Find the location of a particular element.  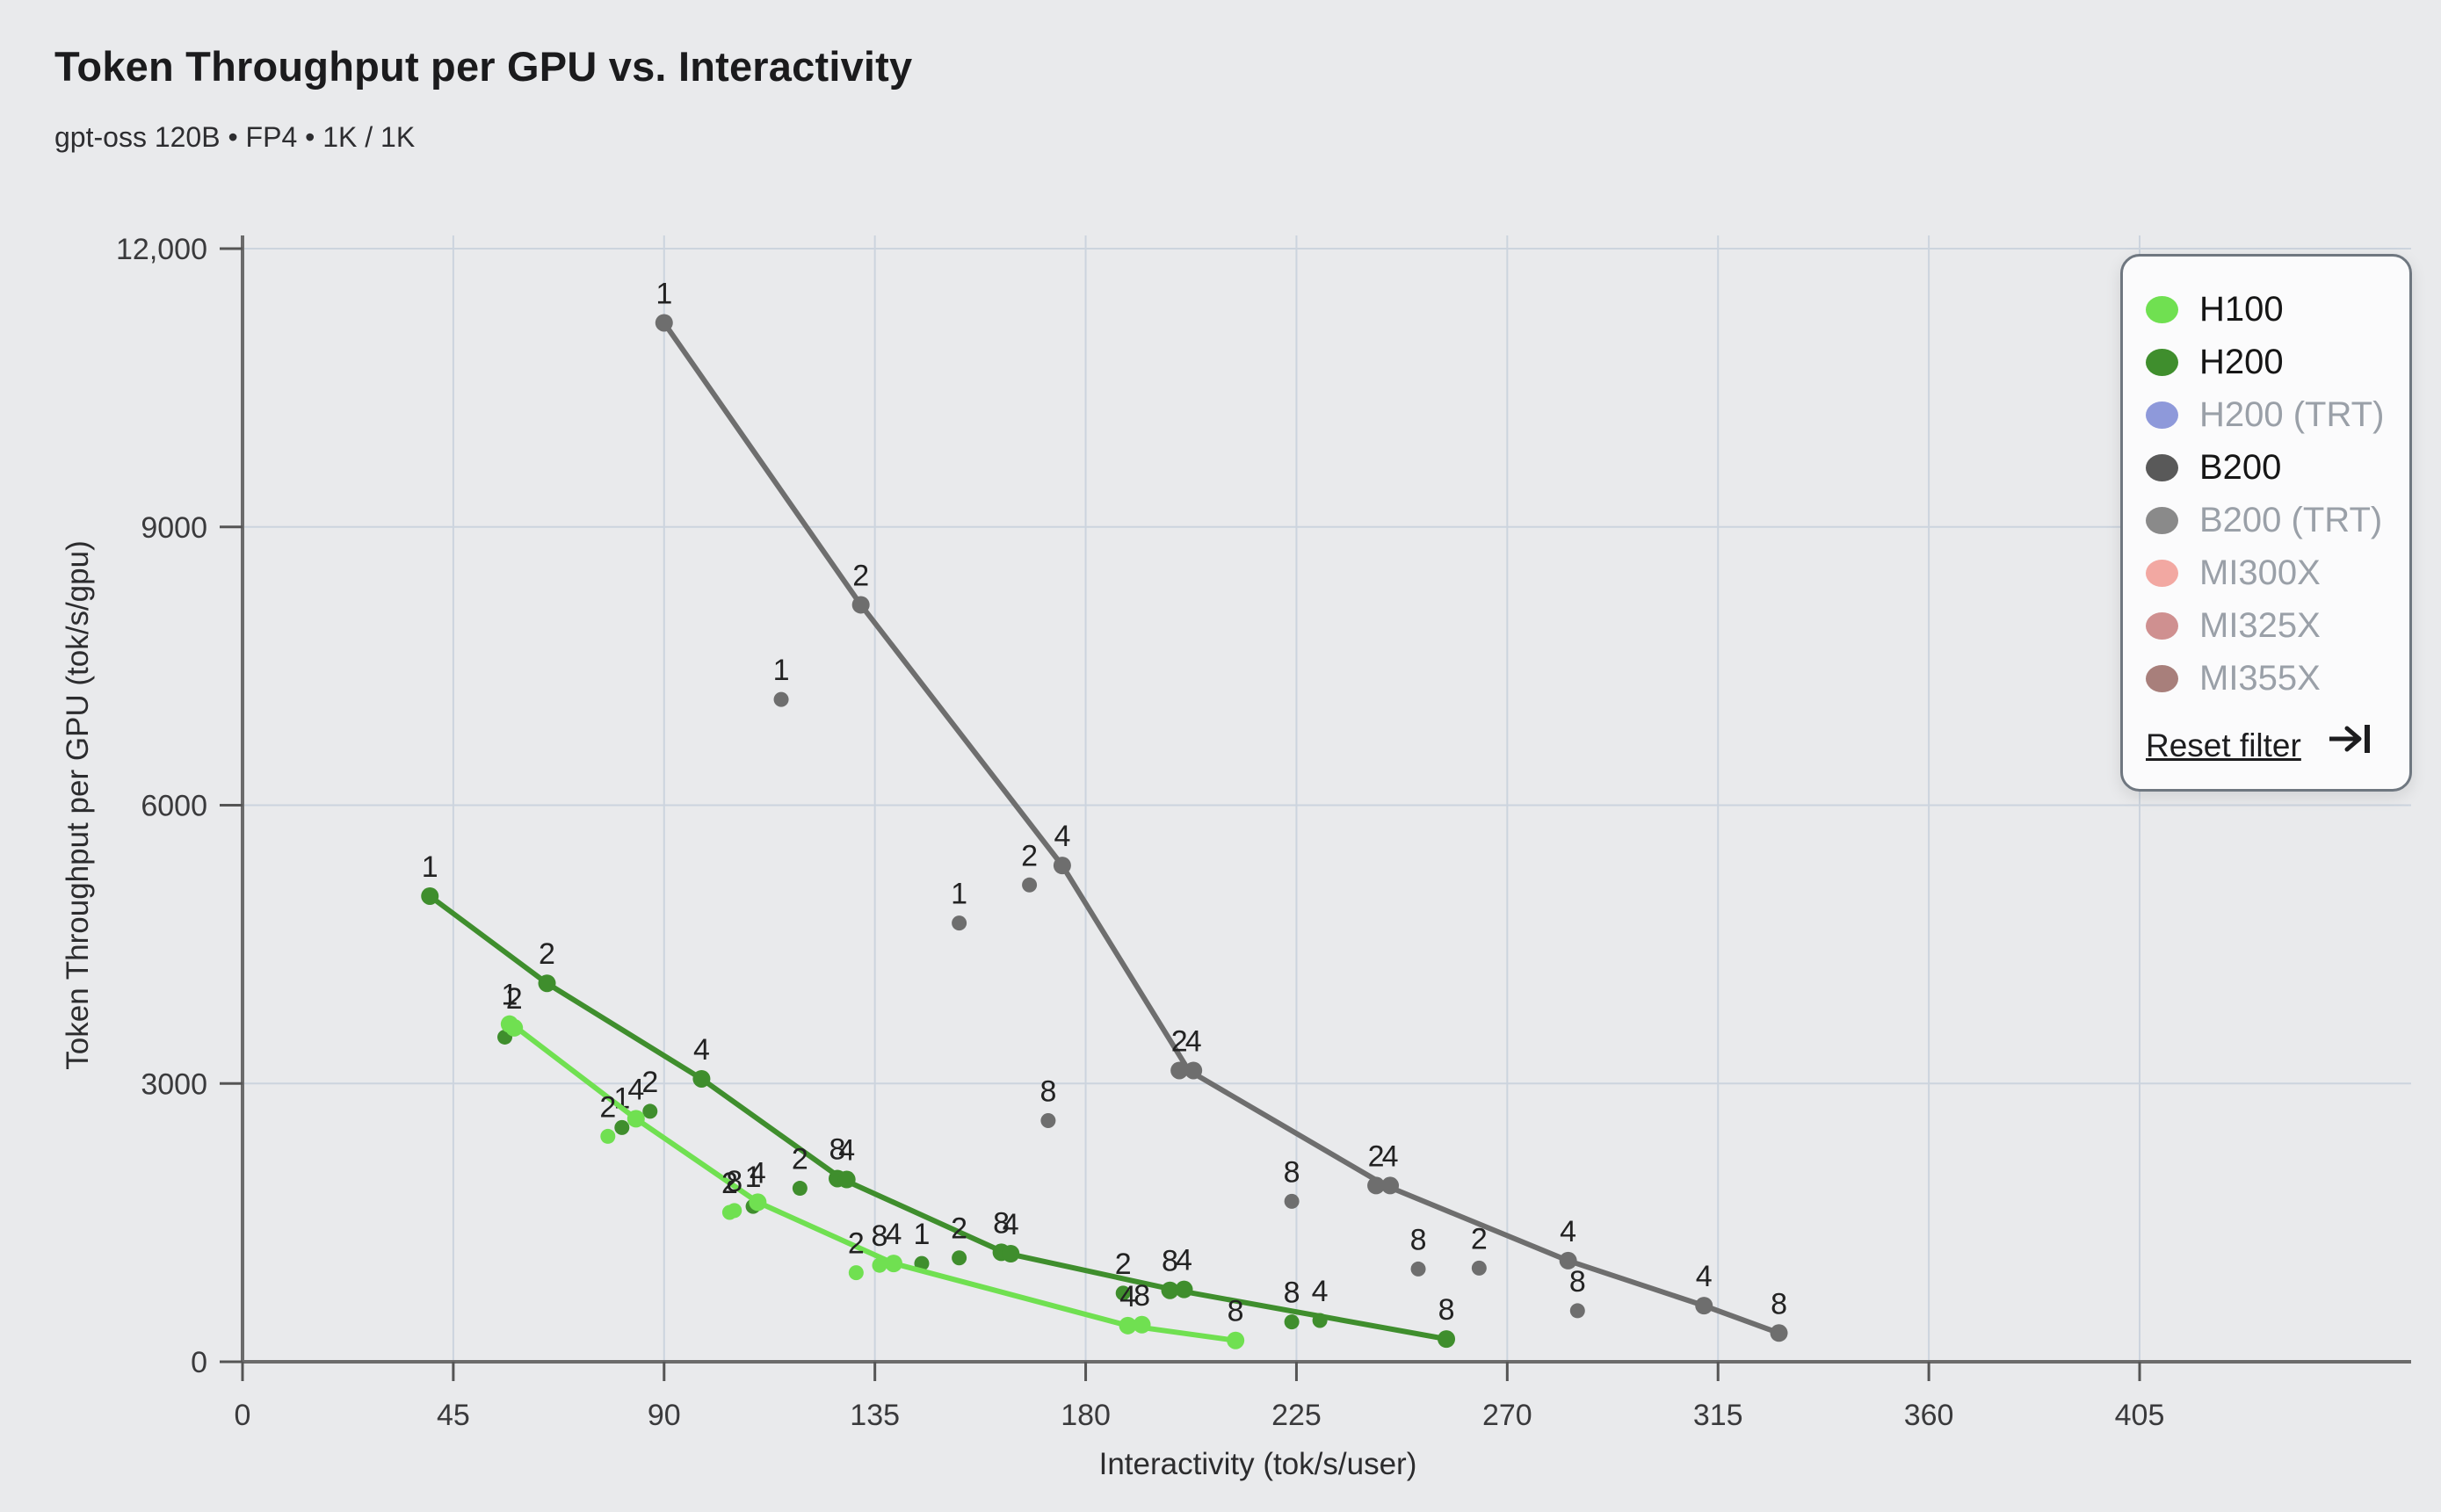

x-tick-label: 180 is located at coordinates (1086, 1415).